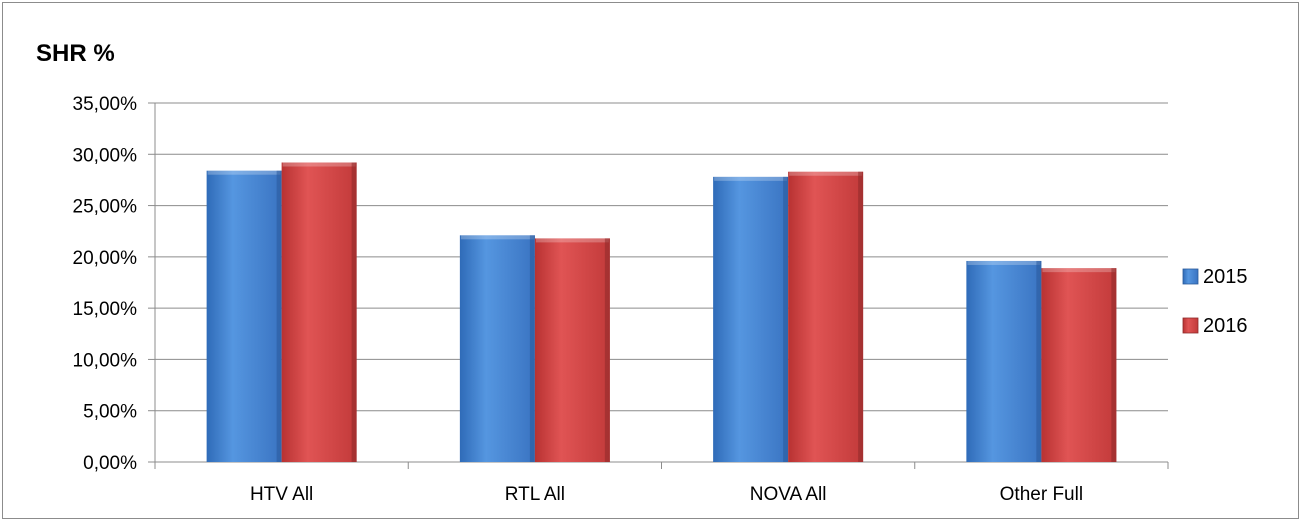 Image resolution: width=1303 pixels, height=523 pixels. I want to click on y-tick-label: 25,00%, so click(105, 207).